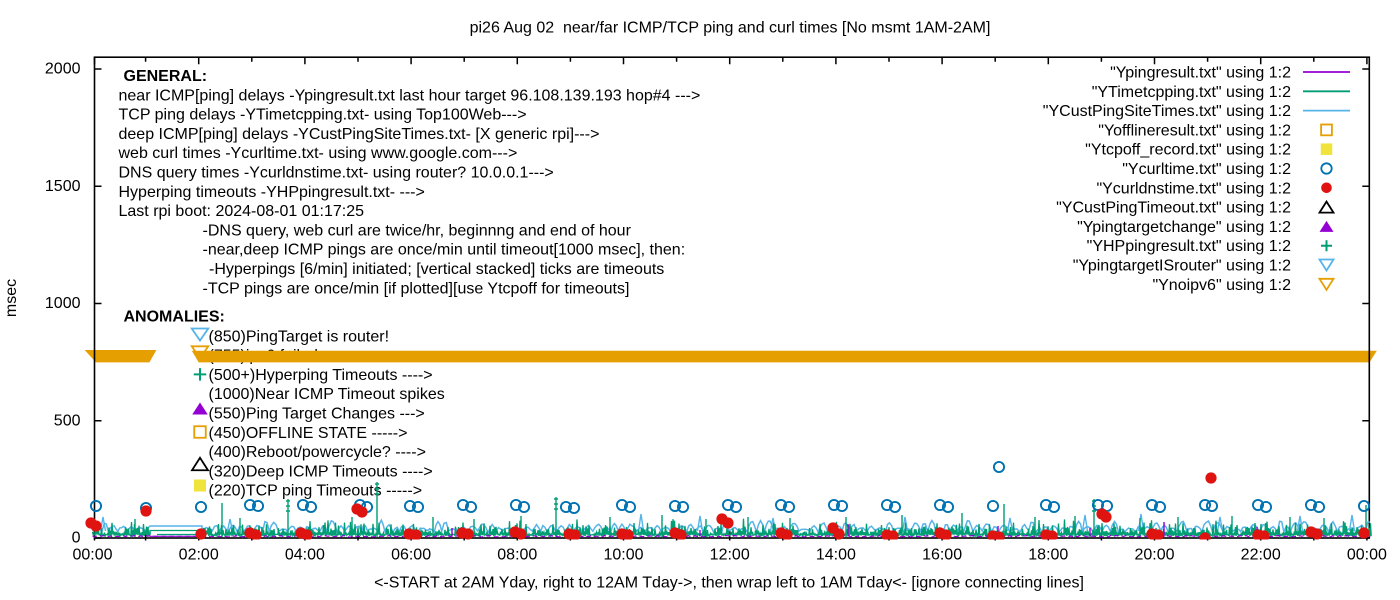 This screenshot has width=1400, height=600. I want to click on svg-text: "Ycurltime.txt" using 1:2, so click(1206, 169).